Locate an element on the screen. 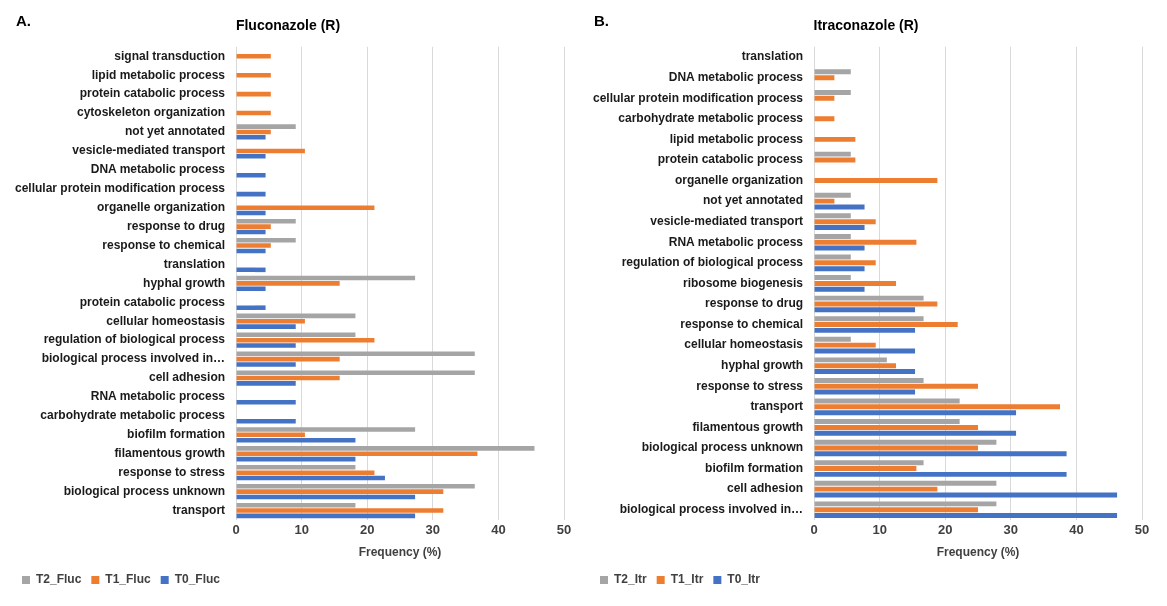  y-tick-label: DNA metabolic process is located at coordinates (158, 169).